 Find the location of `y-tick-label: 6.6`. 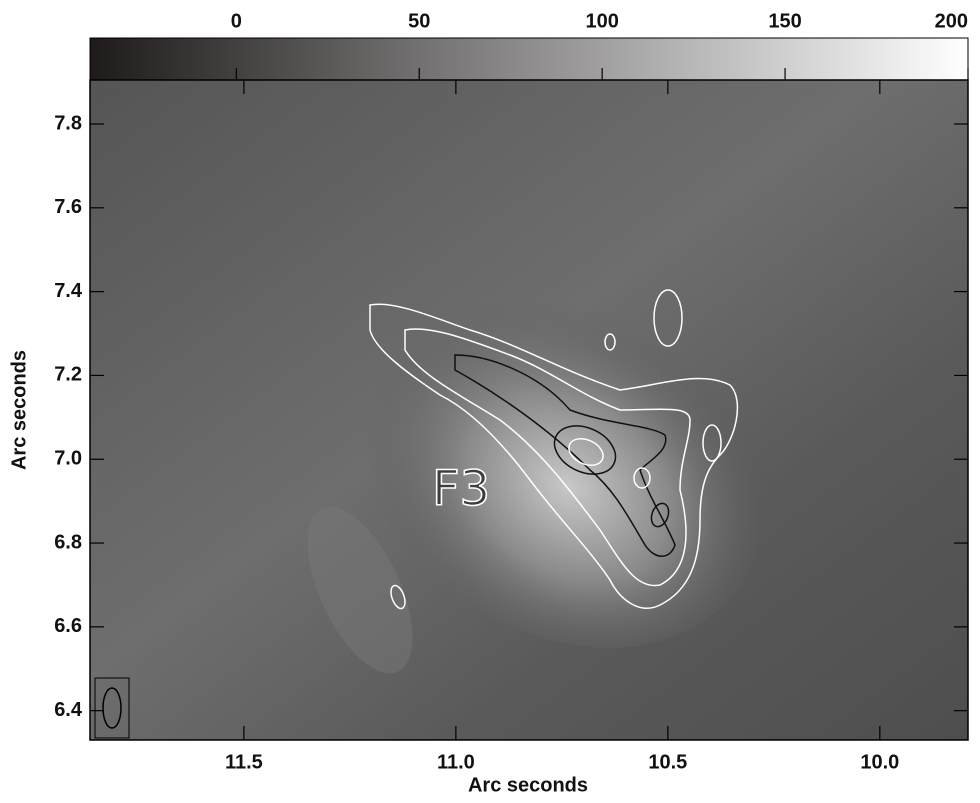

y-tick-label: 6.6 is located at coordinates (68, 626).